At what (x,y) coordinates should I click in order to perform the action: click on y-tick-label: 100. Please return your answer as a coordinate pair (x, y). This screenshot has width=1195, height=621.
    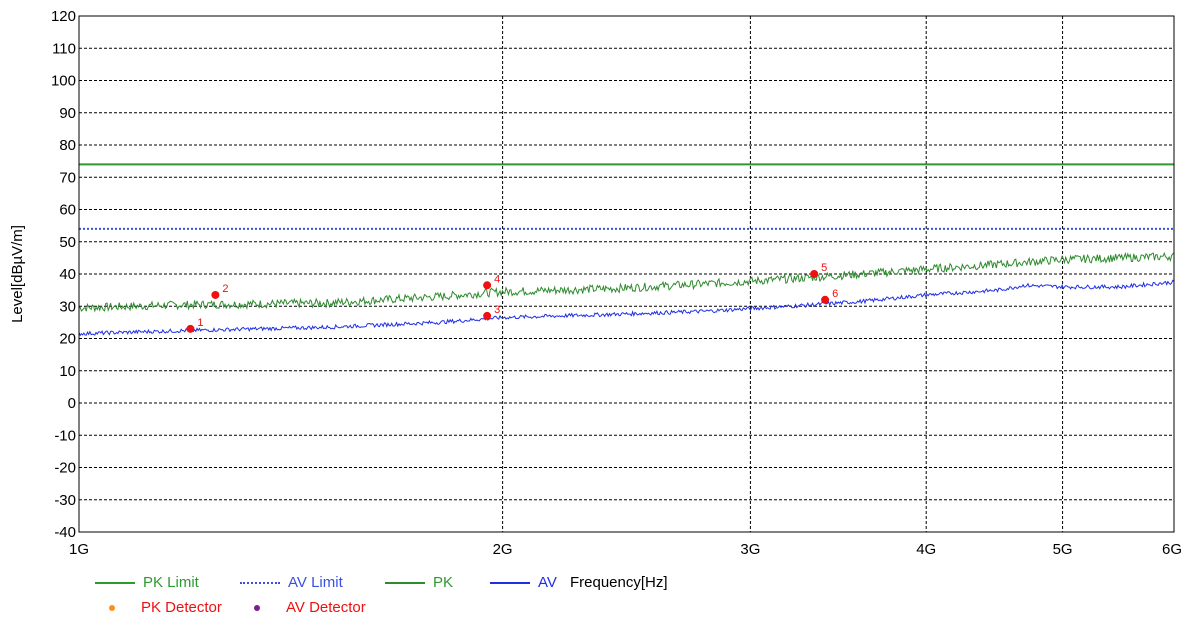
    Looking at the image, I should click on (63, 81).